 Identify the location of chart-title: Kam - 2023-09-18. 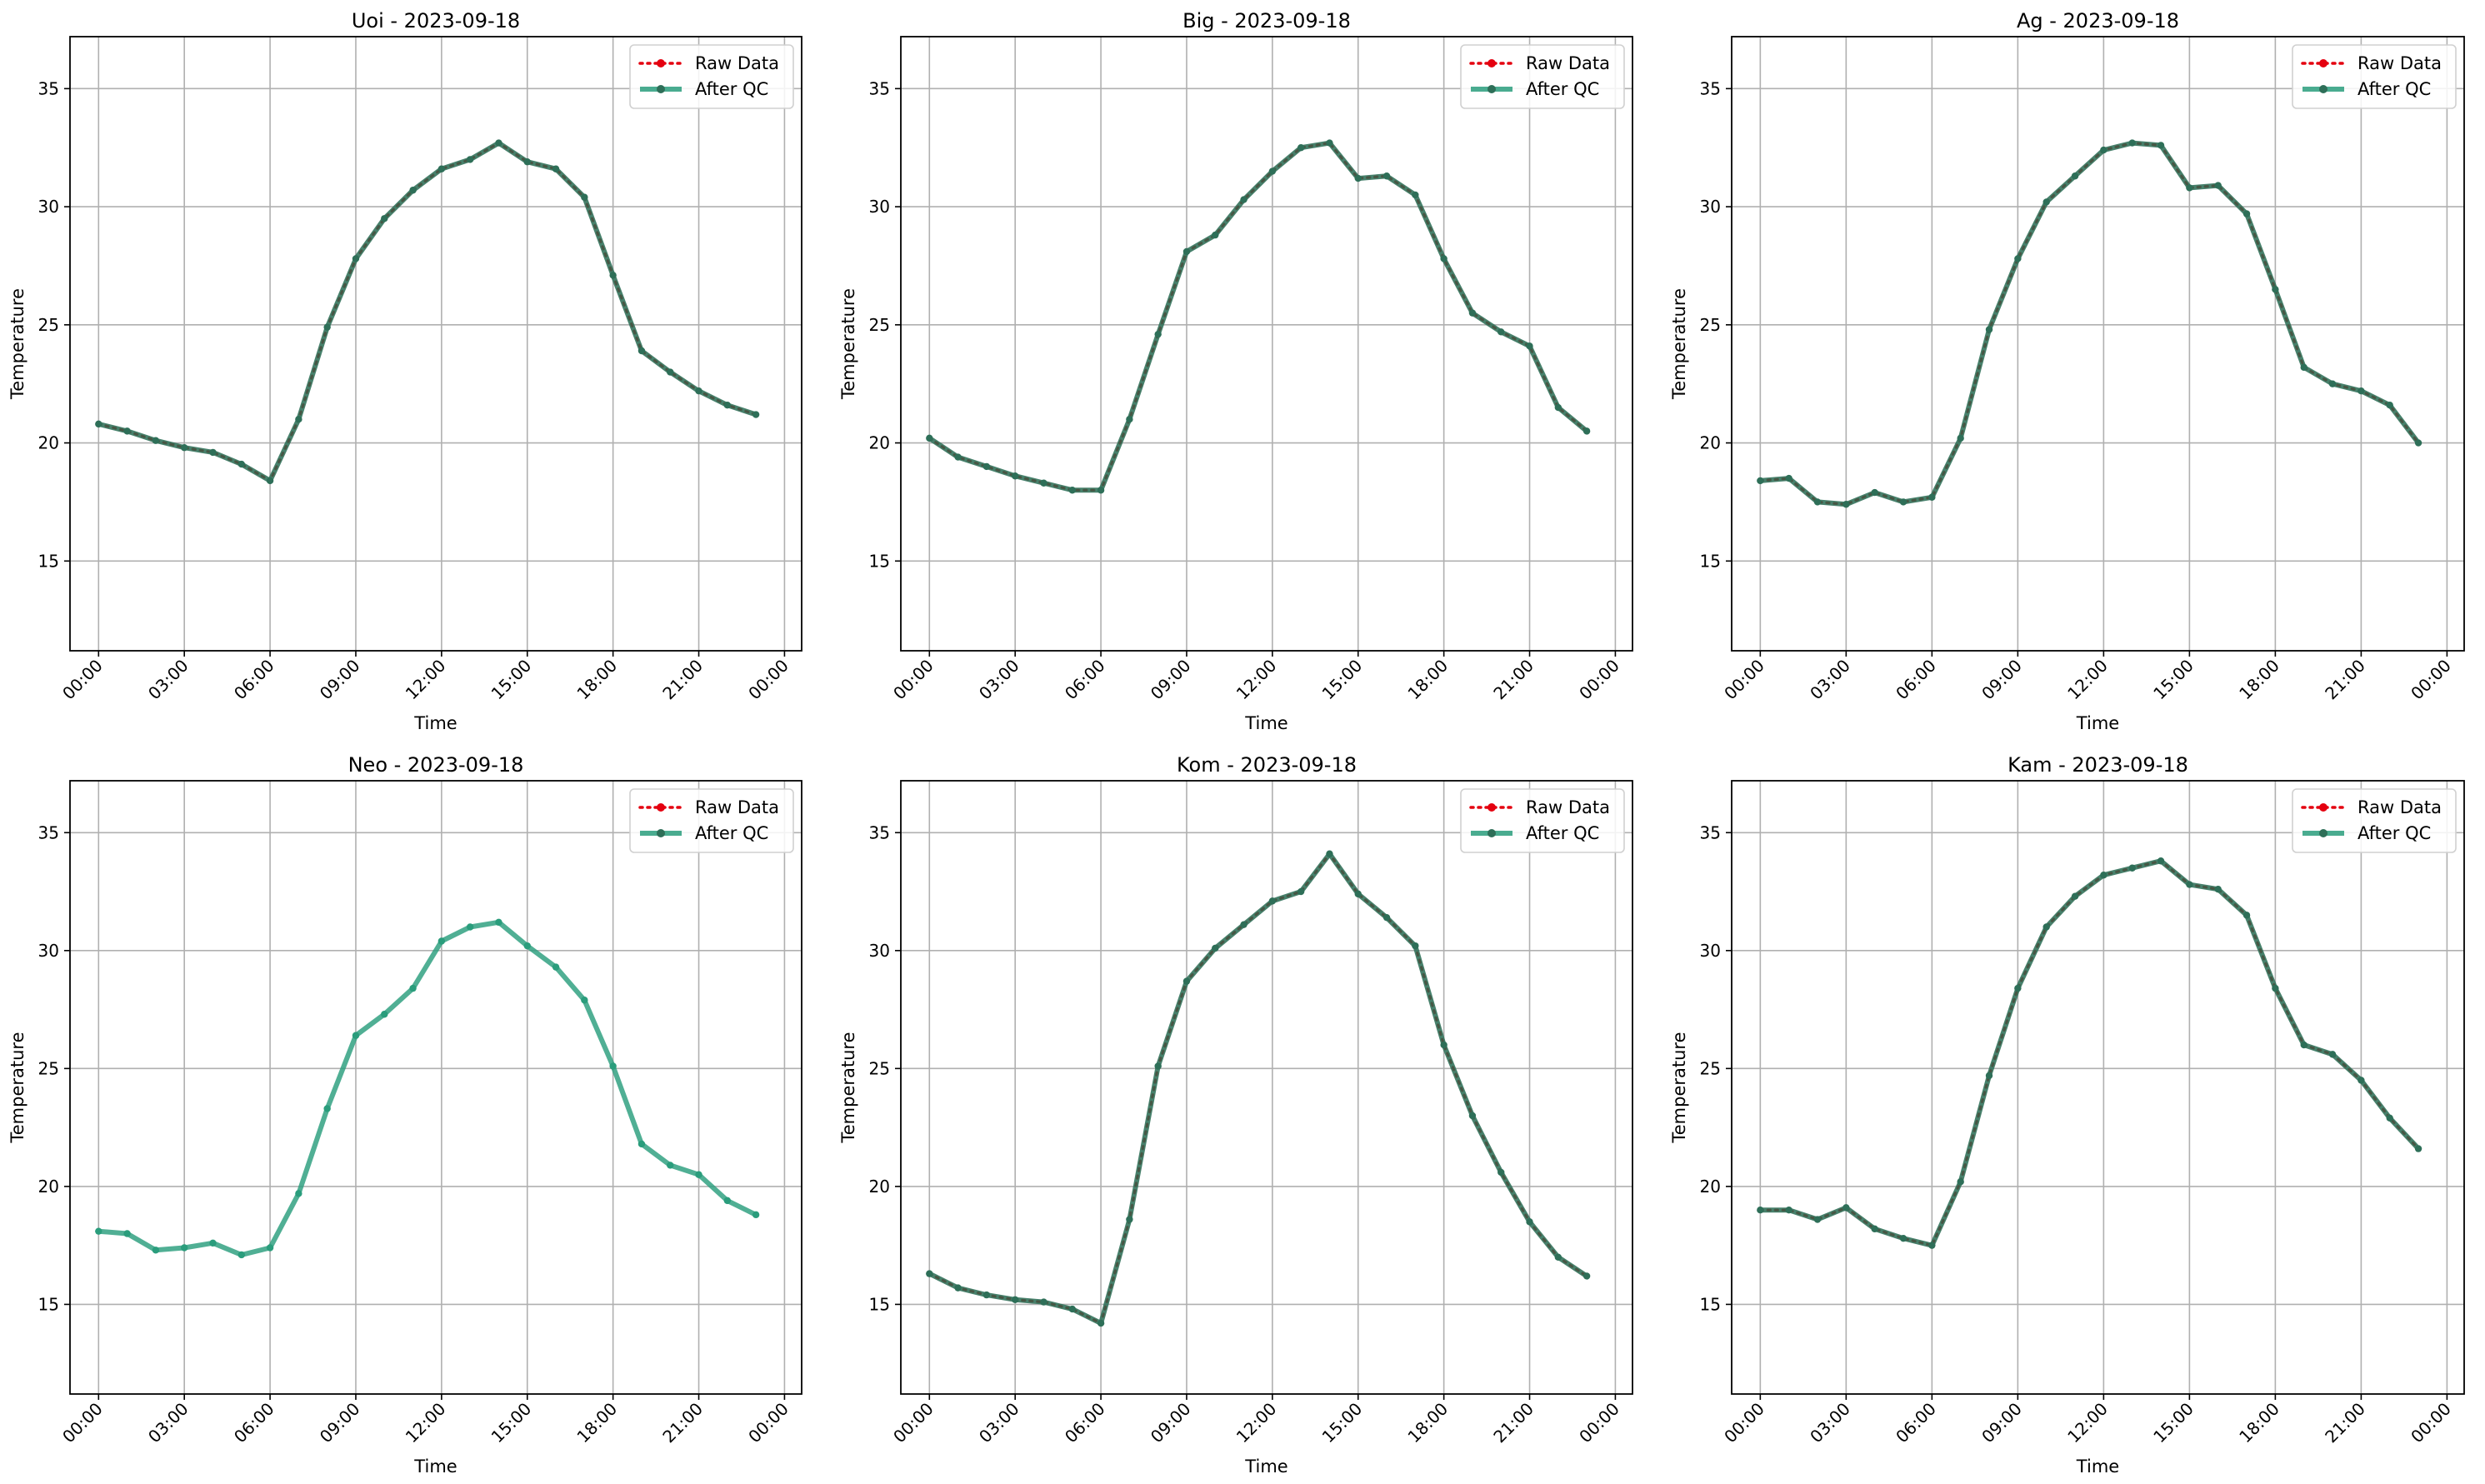
(2098, 765).